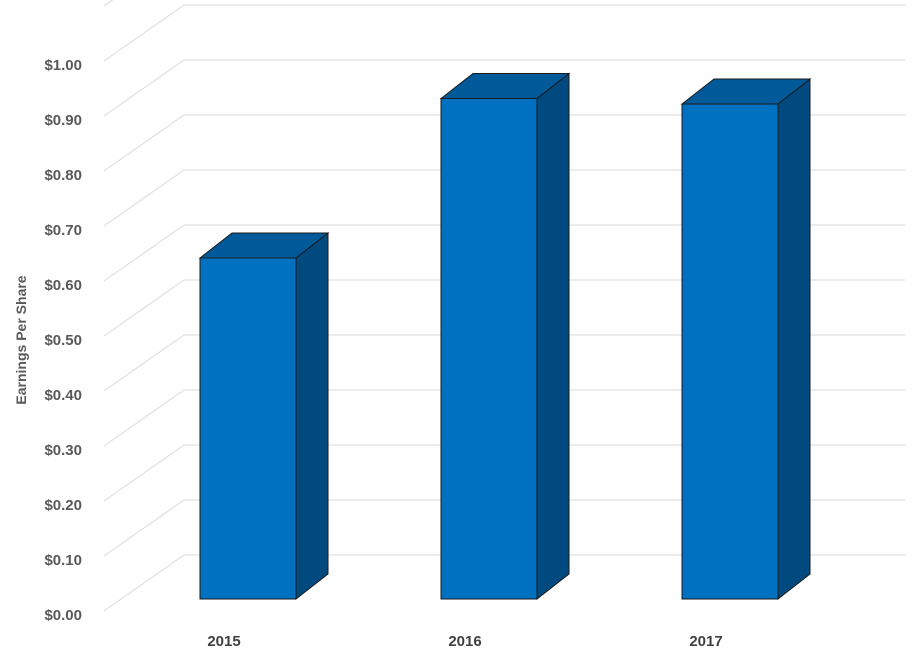 The height and width of the screenshot is (660, 923). What do you see at coordinates (63, 560) in the screenshot?
I see `y-tick-label: $0.10` at bounding box center [63, 560].